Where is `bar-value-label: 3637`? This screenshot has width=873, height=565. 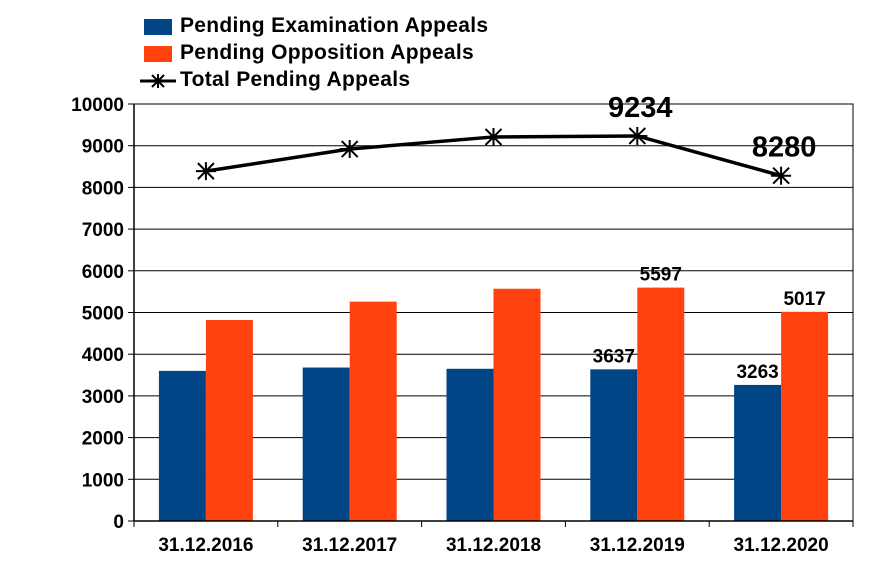 bar-value-label: 3637 is located at coordinates (614, 356).